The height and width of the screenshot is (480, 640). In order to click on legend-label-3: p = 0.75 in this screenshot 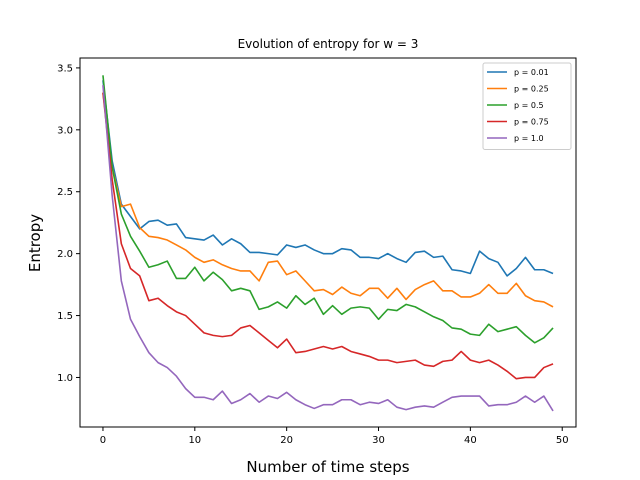, I will do `click(531, 122)`.